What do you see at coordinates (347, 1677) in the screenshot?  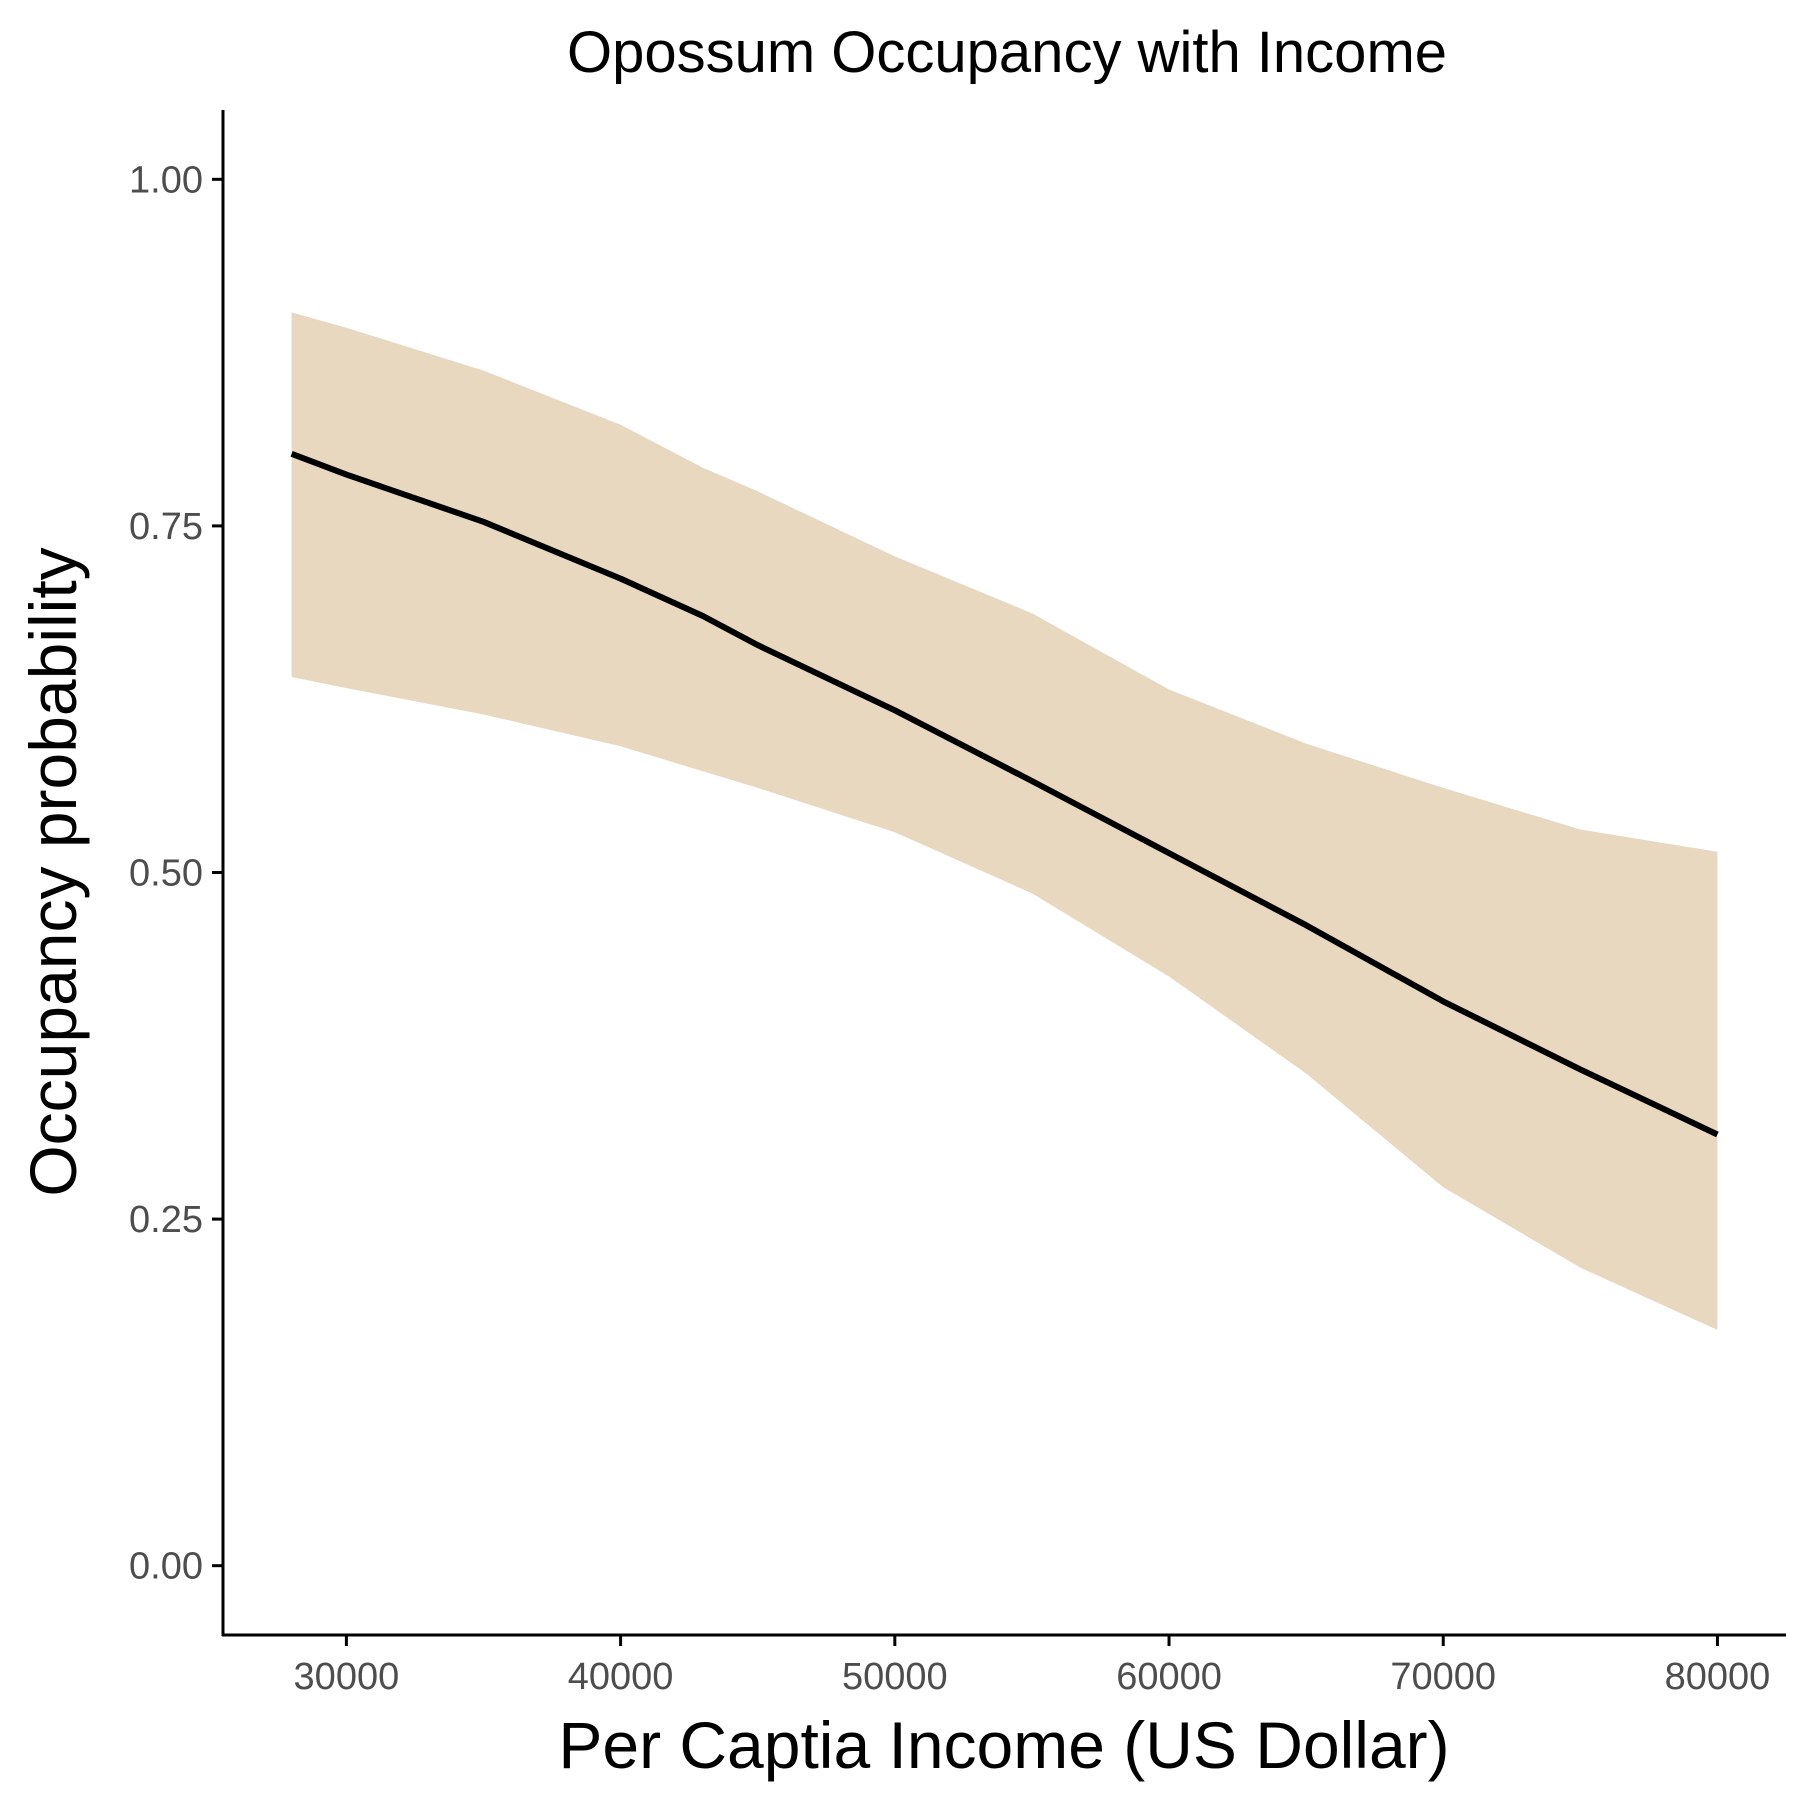 I see `x-tick-label: 30000` at bounding box center [347, 1677].